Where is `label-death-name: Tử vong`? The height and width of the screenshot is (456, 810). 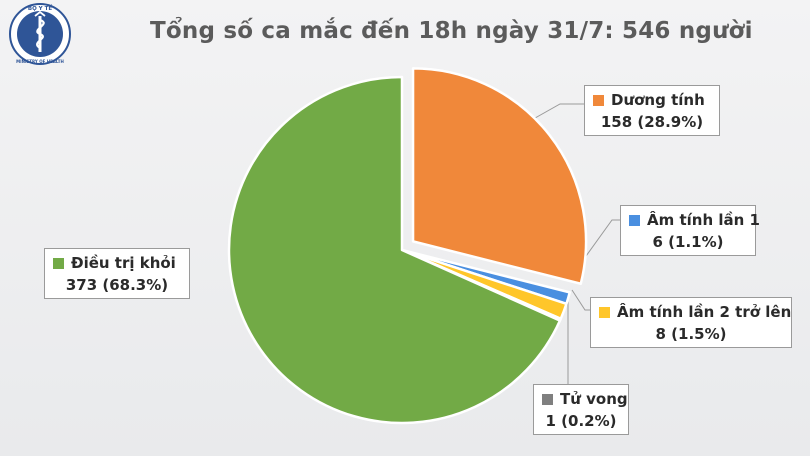 label-death-name: Tử vong is located at coordinates (594, 399).